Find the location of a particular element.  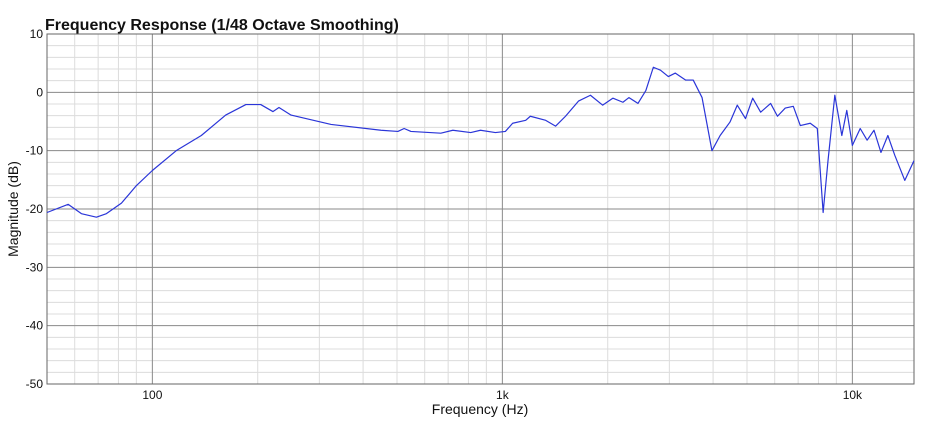

y-tick-label: -30 is located at coordinates (35, 267).